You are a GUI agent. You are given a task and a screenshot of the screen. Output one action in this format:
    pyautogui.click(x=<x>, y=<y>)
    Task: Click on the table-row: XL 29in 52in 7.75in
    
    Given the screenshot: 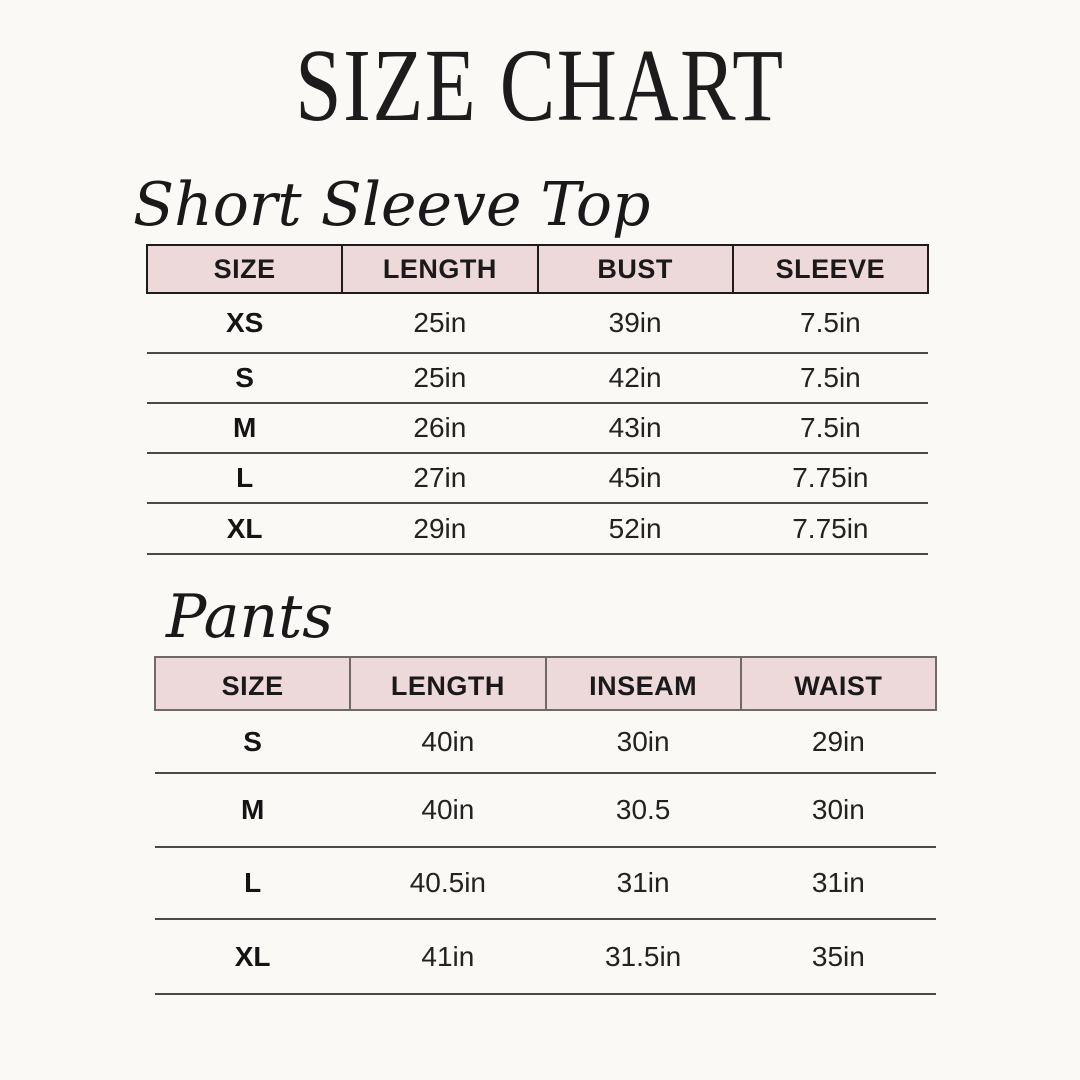 What is the action you would take?
    pyautogui.click(x=537, y=529)
    